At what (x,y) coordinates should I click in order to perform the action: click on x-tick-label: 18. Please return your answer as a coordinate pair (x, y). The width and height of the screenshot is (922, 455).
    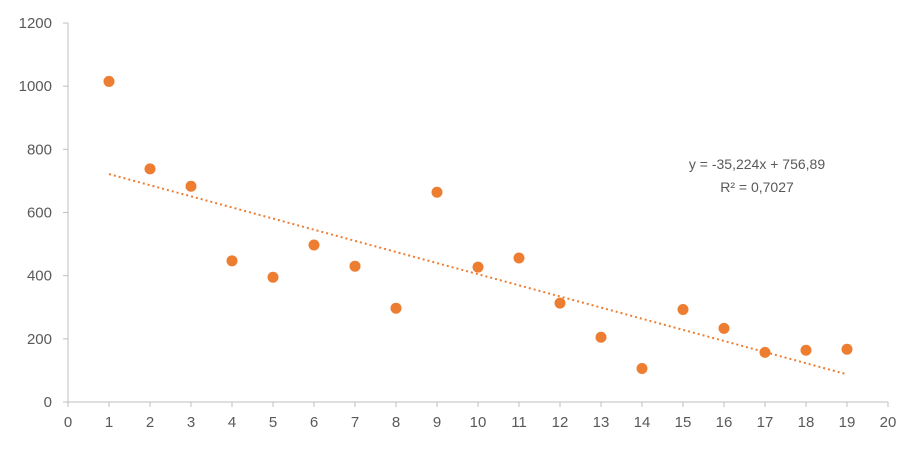
    Looking at the image, I should click on (806, 422).